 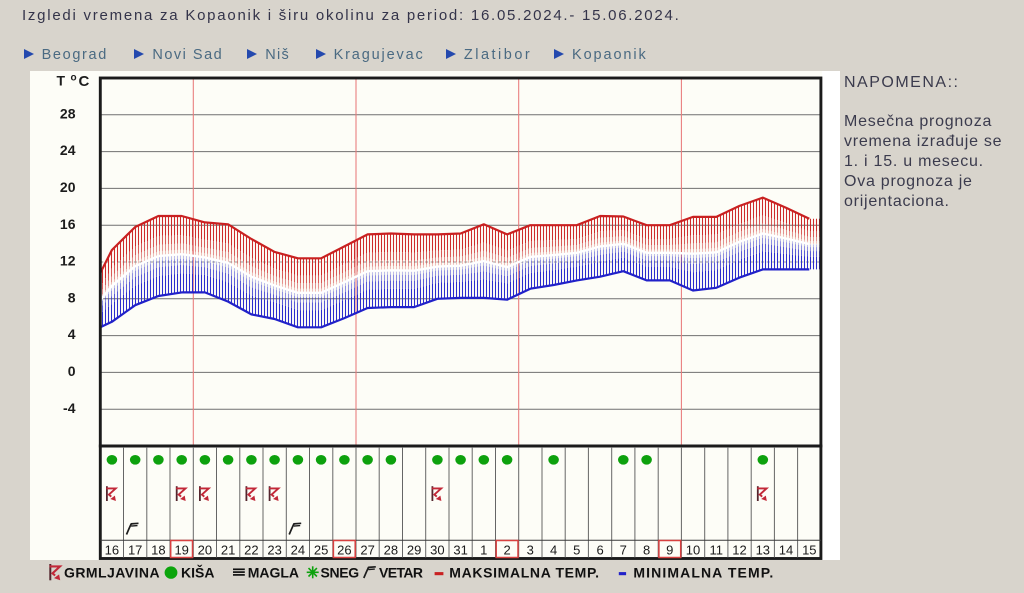 What do you see at coordinates (112, 573) in the screenshot?
I see `svg-text: GRMLJAVINA` at bounding box center [112, 573].